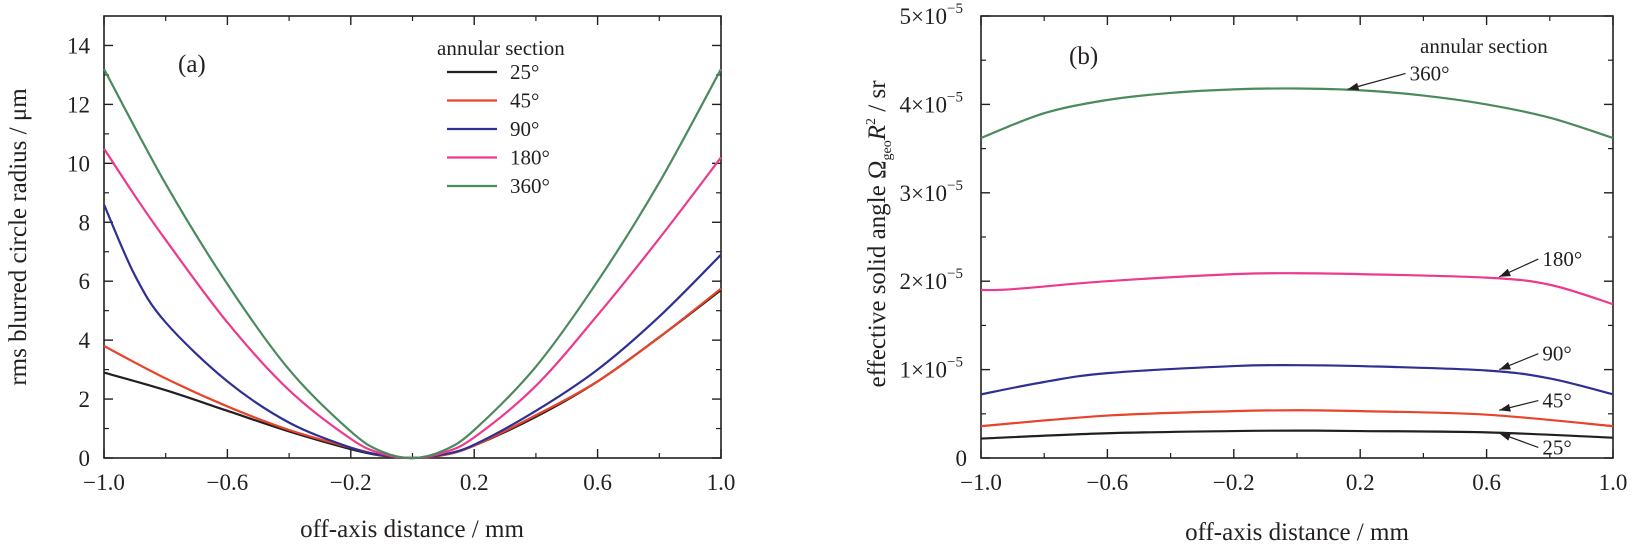  Describe the element at coordinates (931, 369) in the screenshot. I see `y-tick-label: 1×10⁻⁵` at that location.